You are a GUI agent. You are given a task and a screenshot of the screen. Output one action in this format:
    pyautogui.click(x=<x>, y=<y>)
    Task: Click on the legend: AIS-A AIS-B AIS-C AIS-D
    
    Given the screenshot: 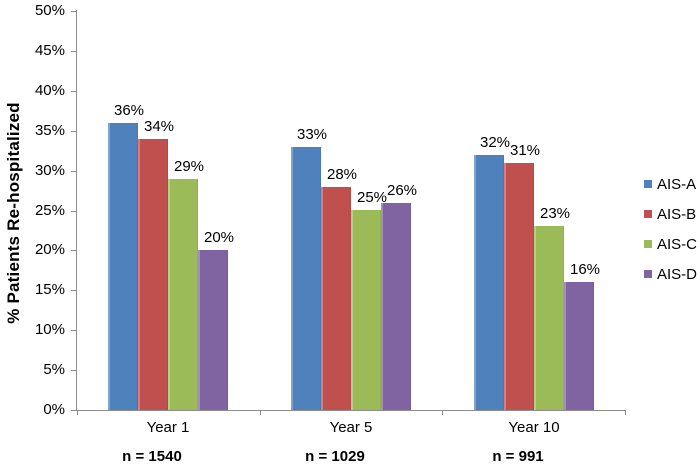 What is the action you would take?
    pyautogui.click(x=672, y=229)
    